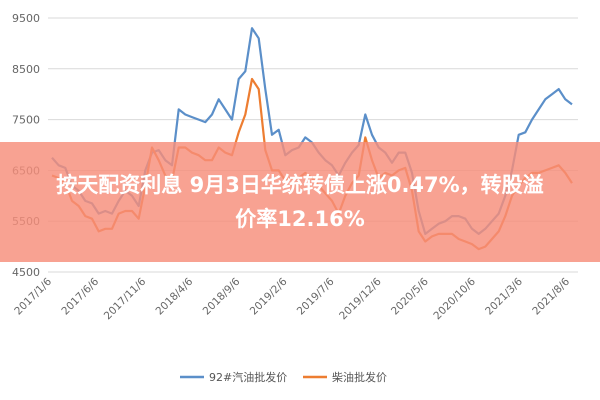 The width and height of the screenshot is (600, 400). I want to click on legend-item-2: 柴油批发价, so click(345, 377).